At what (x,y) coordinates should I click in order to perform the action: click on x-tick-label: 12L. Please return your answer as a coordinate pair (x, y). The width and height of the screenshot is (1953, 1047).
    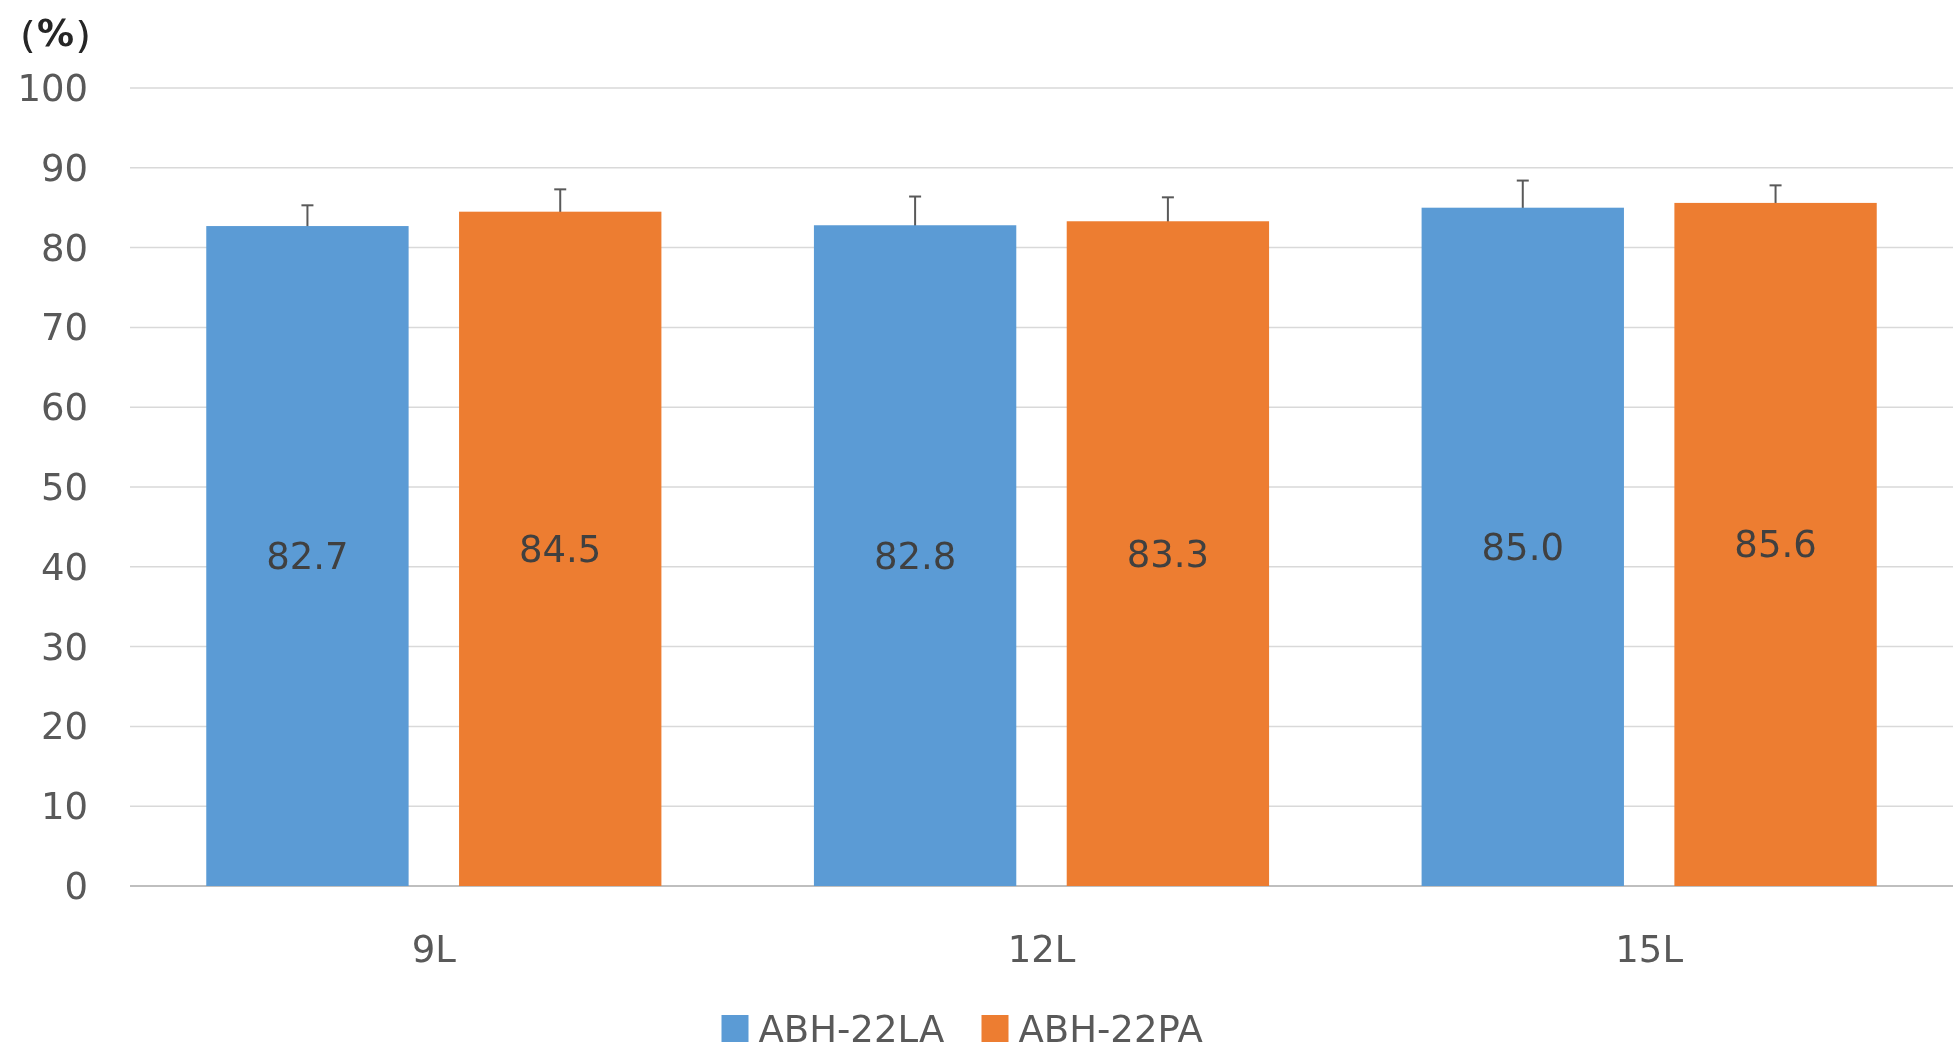
    Looking at the image, I should click on (1041, 949).